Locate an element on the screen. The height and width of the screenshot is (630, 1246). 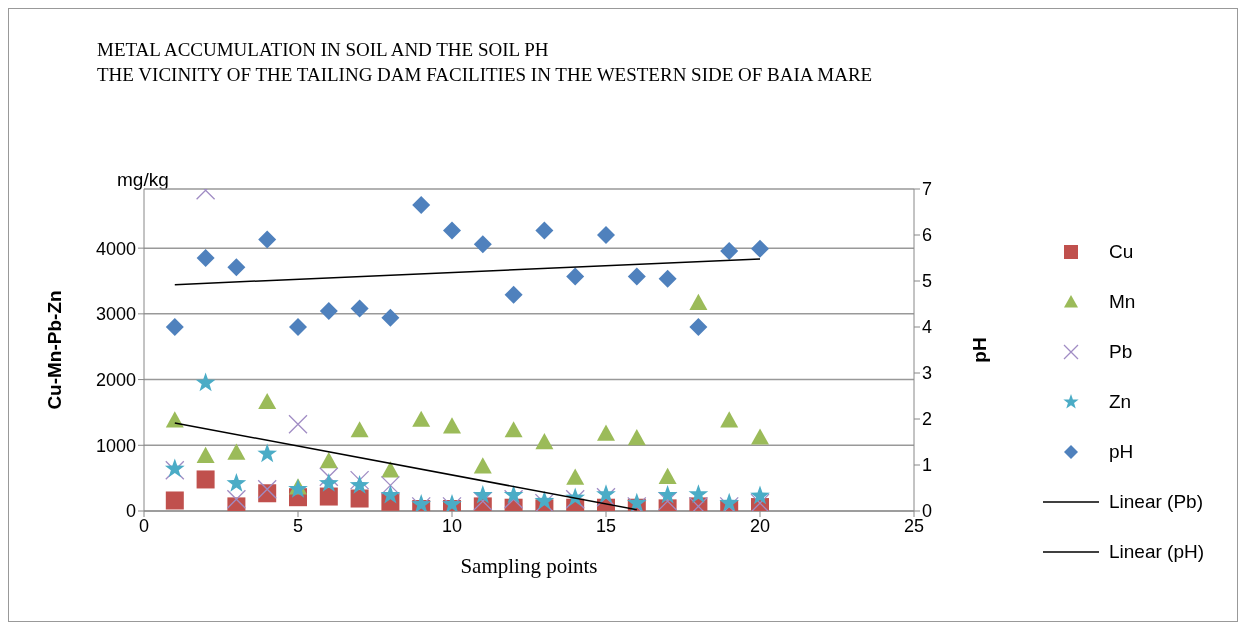
legend-label: Linear (Pb) is located at coordinates (1156, 502).